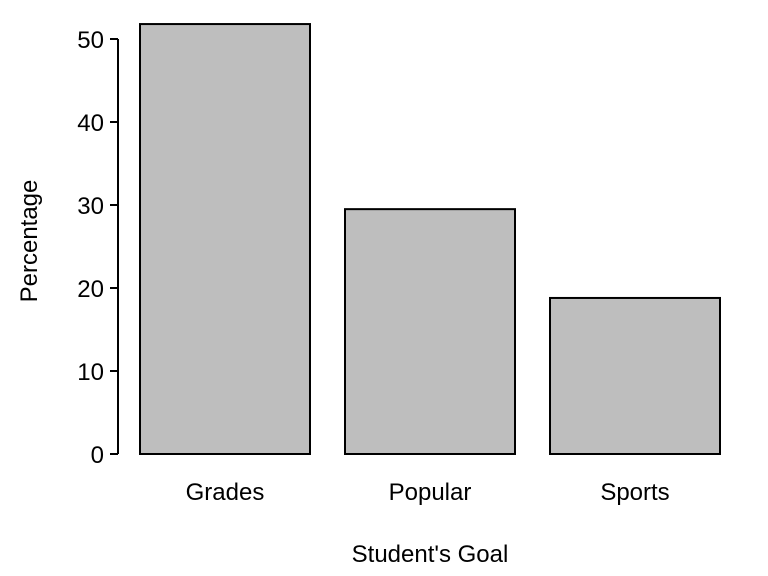  What do you see at coordinates (634, 492) in the screenshot?
I see `x-tick-label: Sports` at bounding box center [634, 492].